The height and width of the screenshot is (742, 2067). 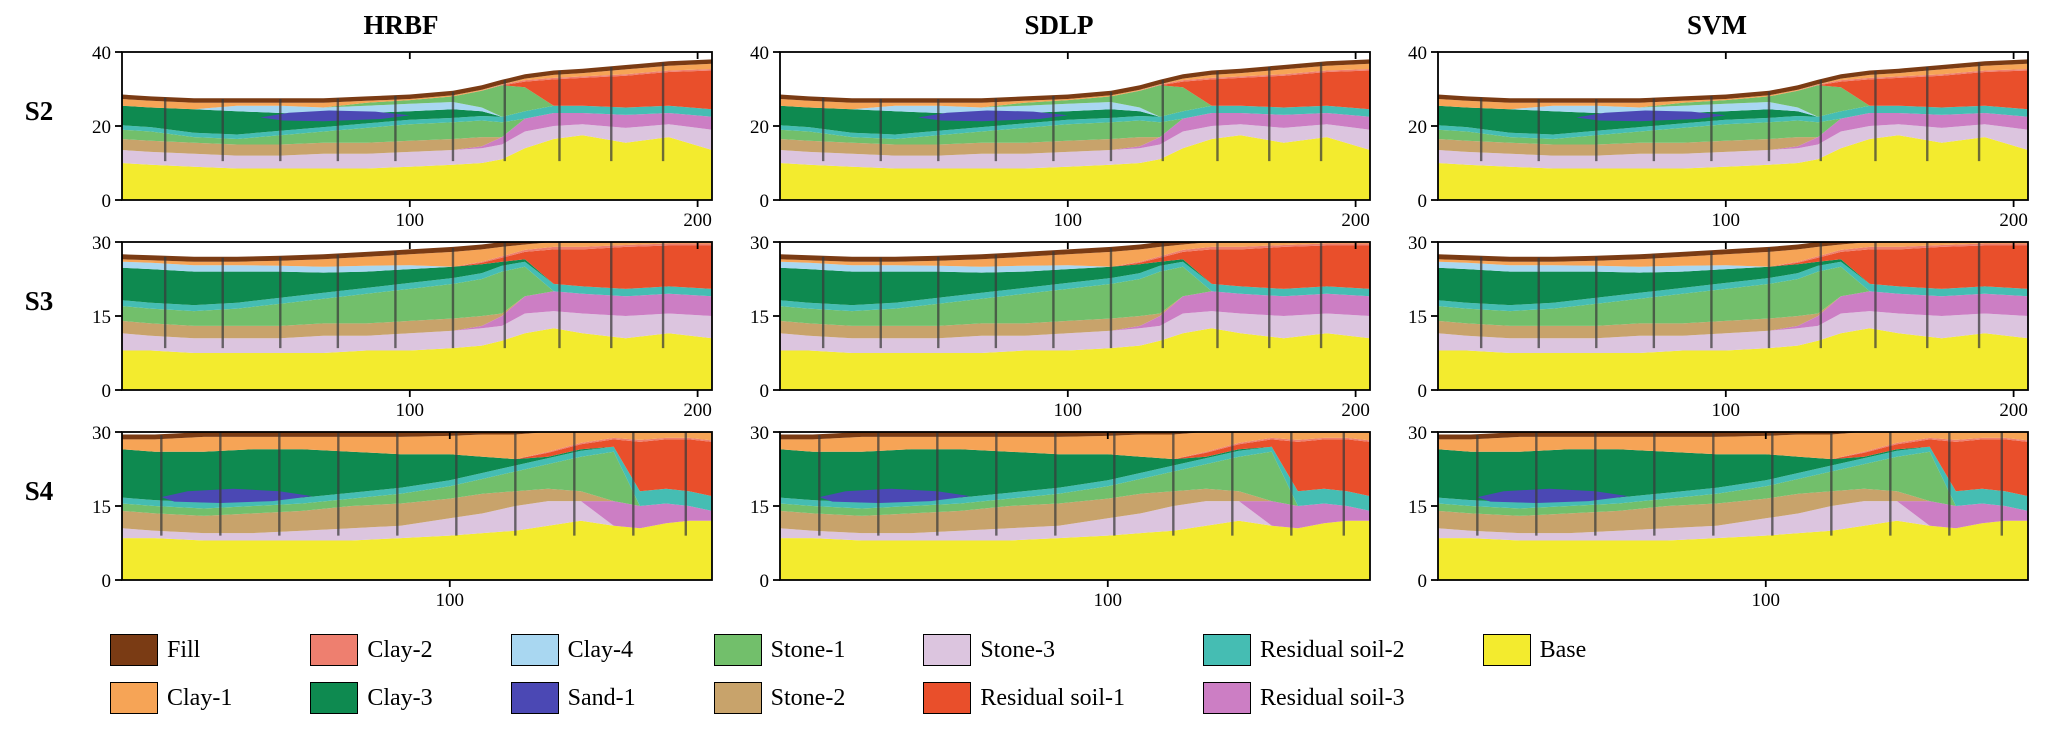 I want to click on panel-S3-HRBF: 0 15 30 100 200, so click(x=402, y=327).